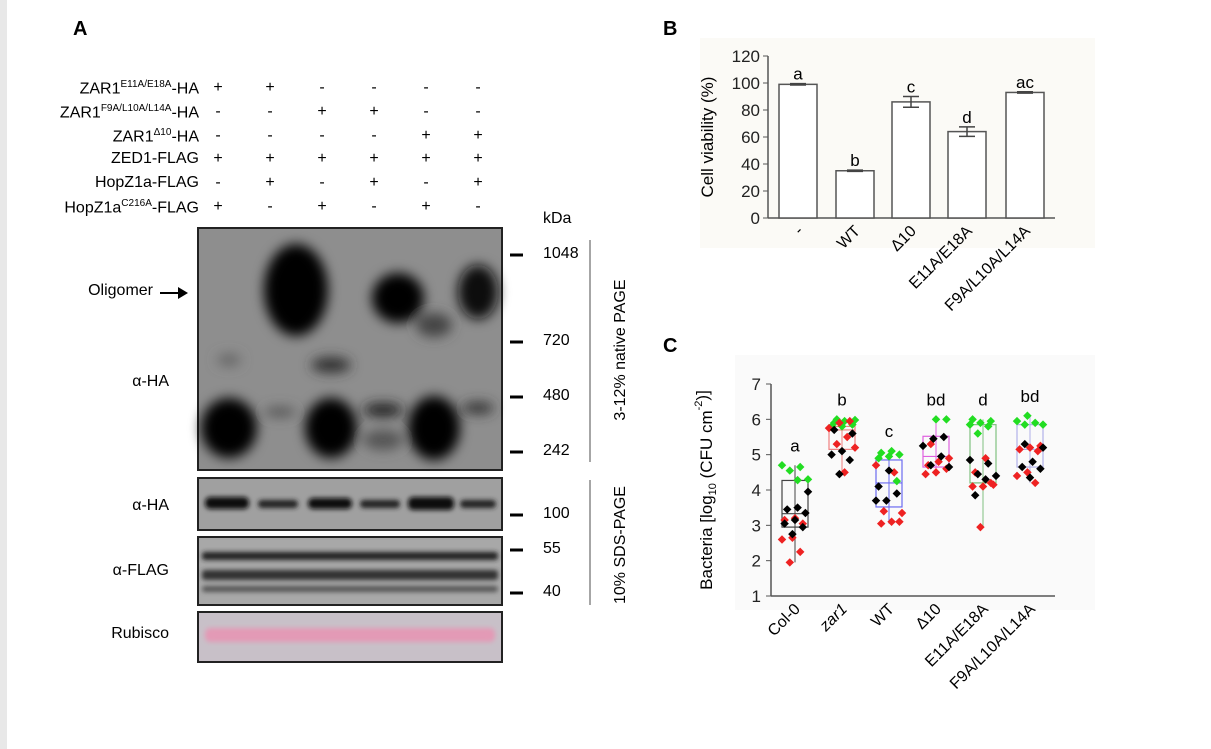  I want to click on significance-label: bd, so click(1030, 396).